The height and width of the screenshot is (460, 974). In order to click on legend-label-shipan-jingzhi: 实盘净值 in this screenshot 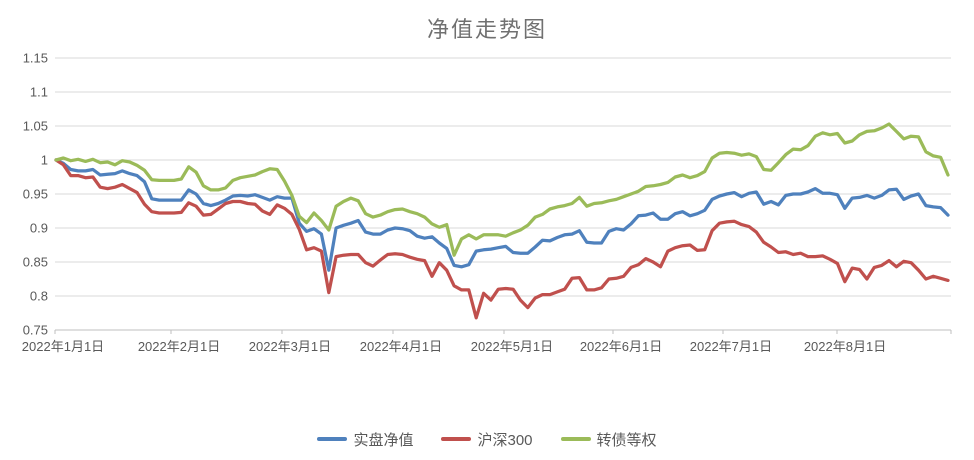, I will do `click(383, 440)`.